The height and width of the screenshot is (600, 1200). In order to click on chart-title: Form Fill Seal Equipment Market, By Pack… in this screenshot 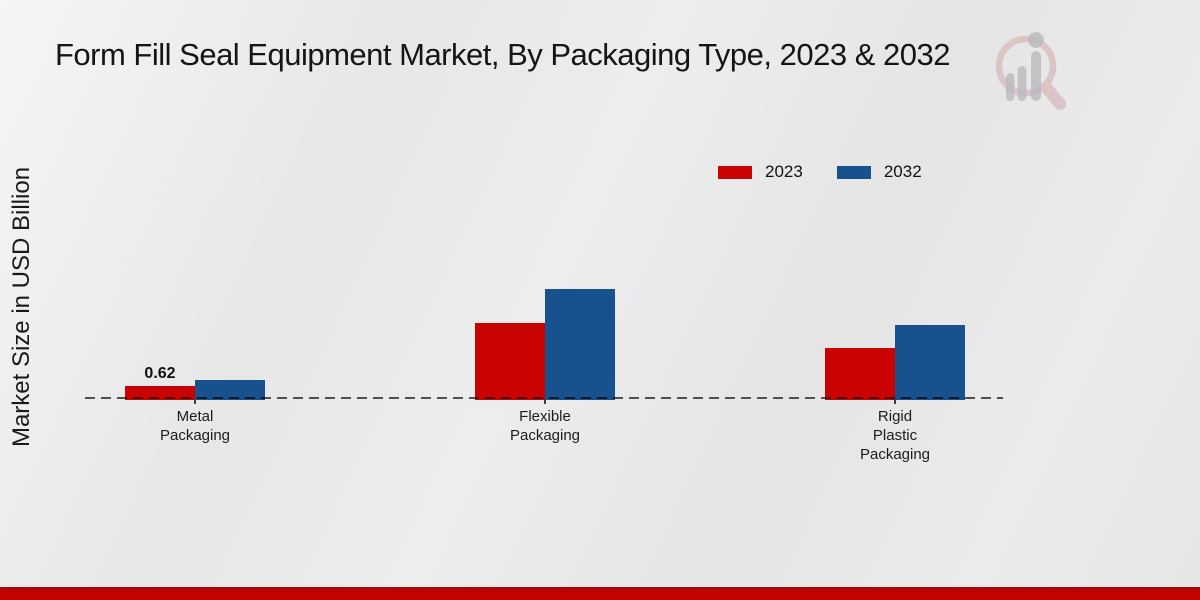, I will do `click(502, 54)`.